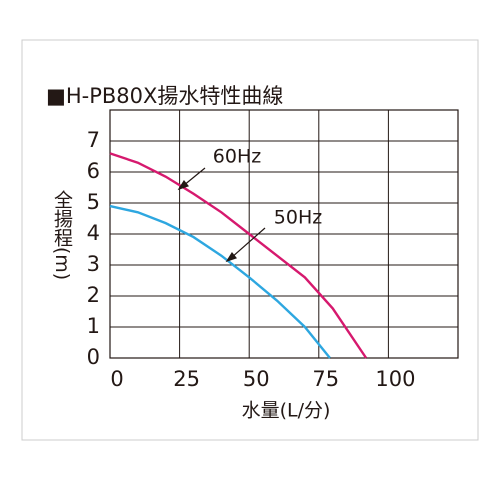 Image resolution: width=500 pixels, height=504 pixels. Describe the element at coordinates (62, 235) in the screenshot. I see `y-axis-label: 全揚程(m)` at that location.